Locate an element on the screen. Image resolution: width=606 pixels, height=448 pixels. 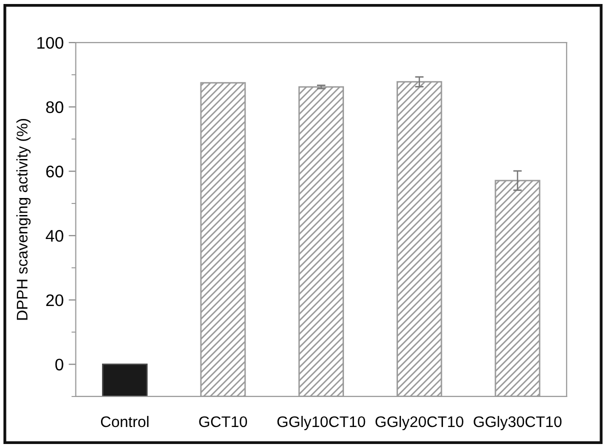
x-tick-label: GGly30CT10 is located at coordinates (518, 423).